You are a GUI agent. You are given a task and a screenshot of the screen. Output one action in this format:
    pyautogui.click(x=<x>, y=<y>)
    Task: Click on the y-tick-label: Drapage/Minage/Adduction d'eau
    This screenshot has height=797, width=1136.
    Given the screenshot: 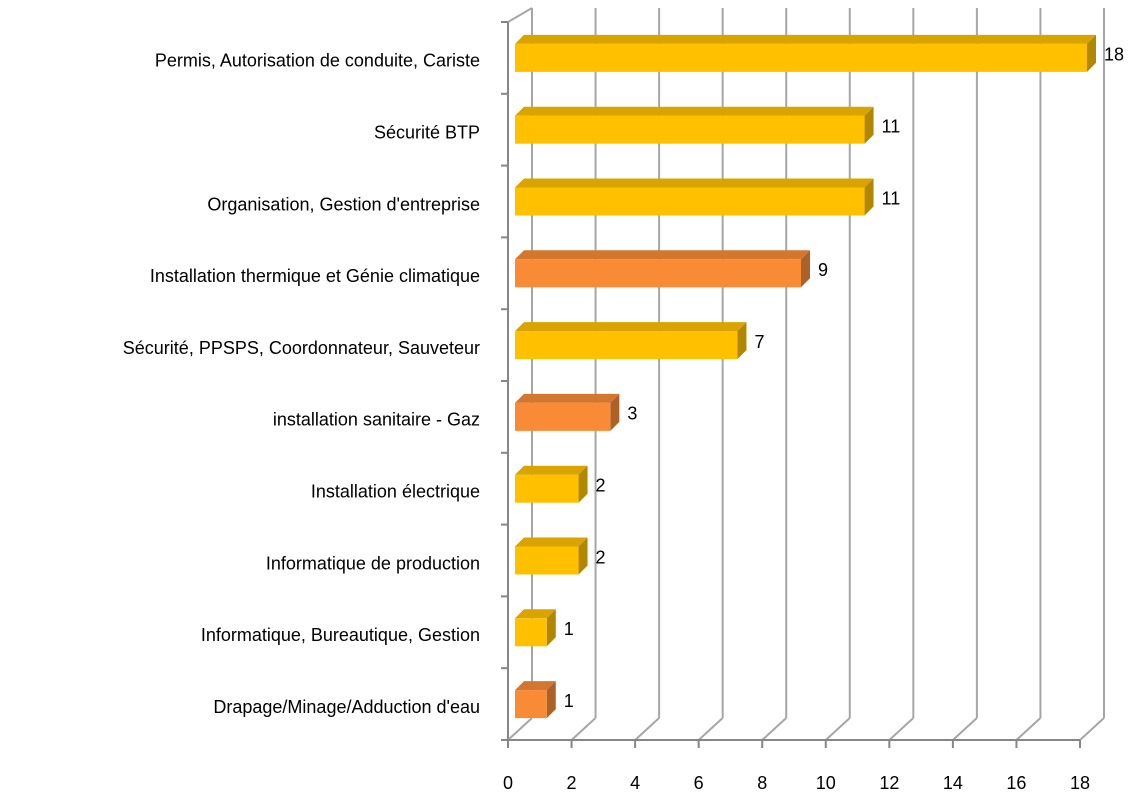 What is the action you would take?
    pyautogui.click(x=346, y=707)
    